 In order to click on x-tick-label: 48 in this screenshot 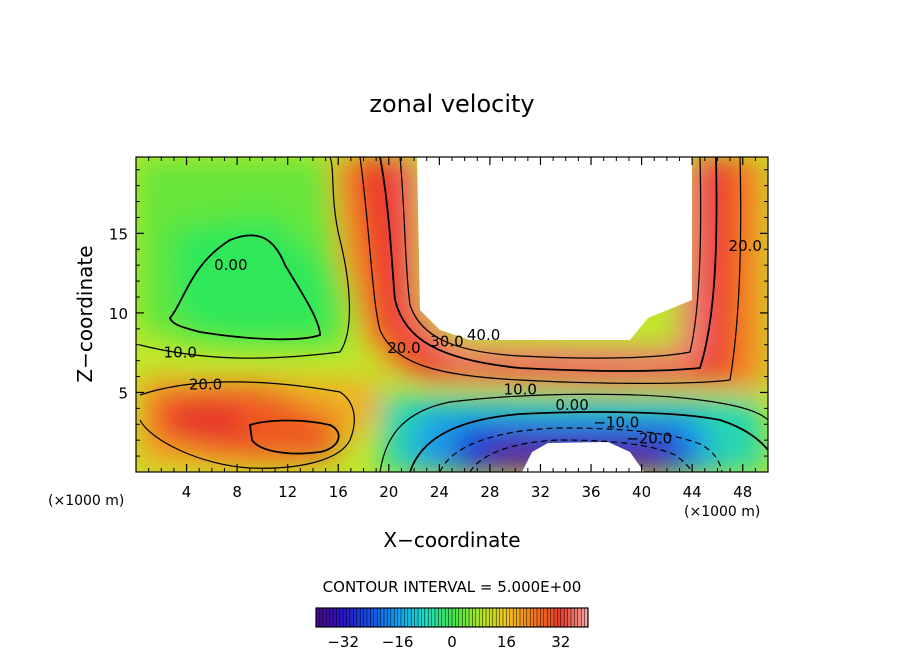, I will do `click(742, 492)`.